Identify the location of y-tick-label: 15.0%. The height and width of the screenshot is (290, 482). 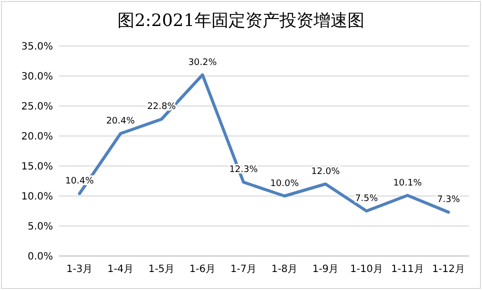
(37, 167).